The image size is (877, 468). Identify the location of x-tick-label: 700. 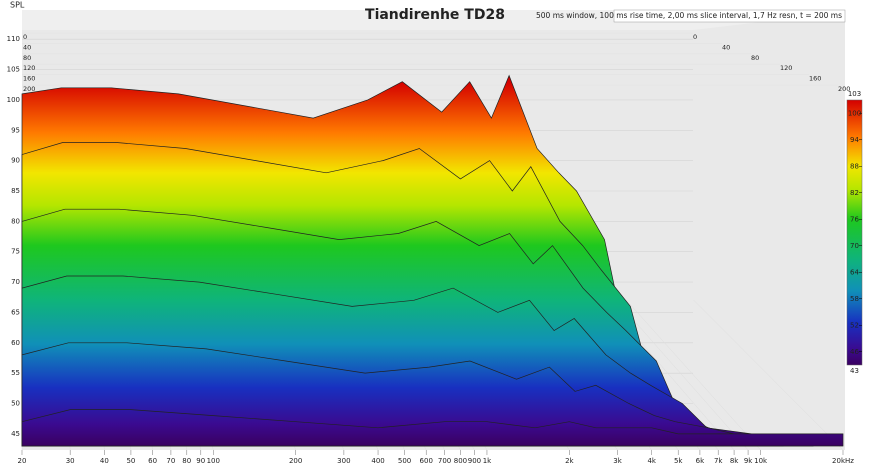
(444, 461).